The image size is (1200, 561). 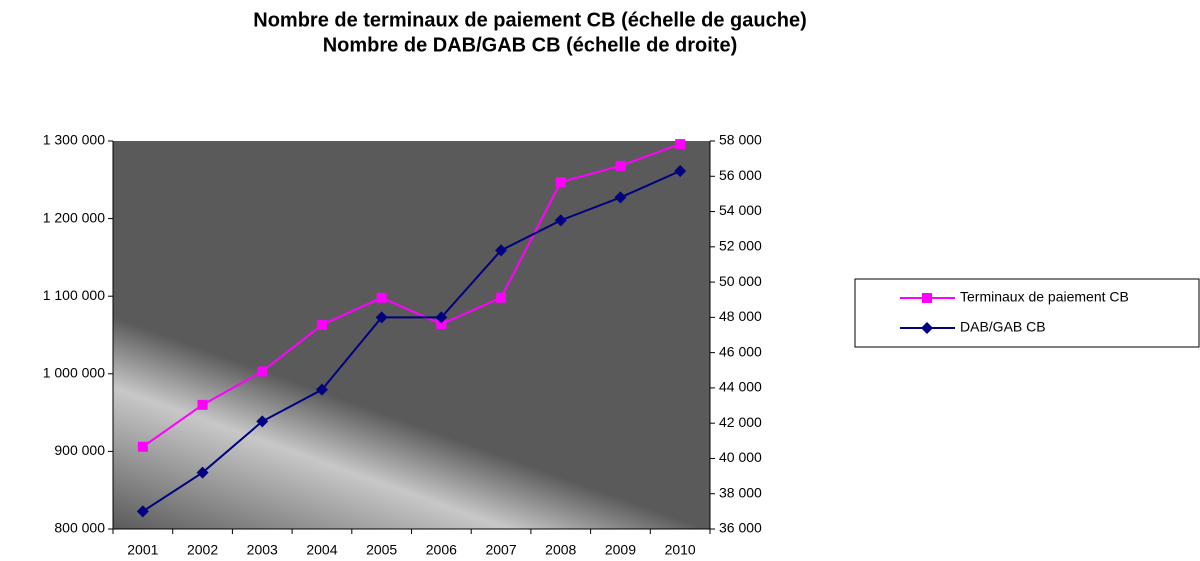 I want to click on y-tick-label: 1 300 000, so click(x=74, y=140).